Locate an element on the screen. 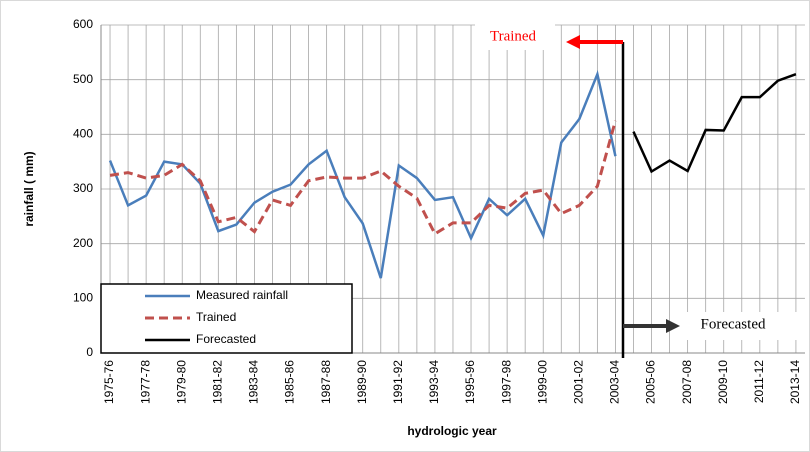 The image size is (810, 452). forecast-label-box is located at coordinates (742, 326).